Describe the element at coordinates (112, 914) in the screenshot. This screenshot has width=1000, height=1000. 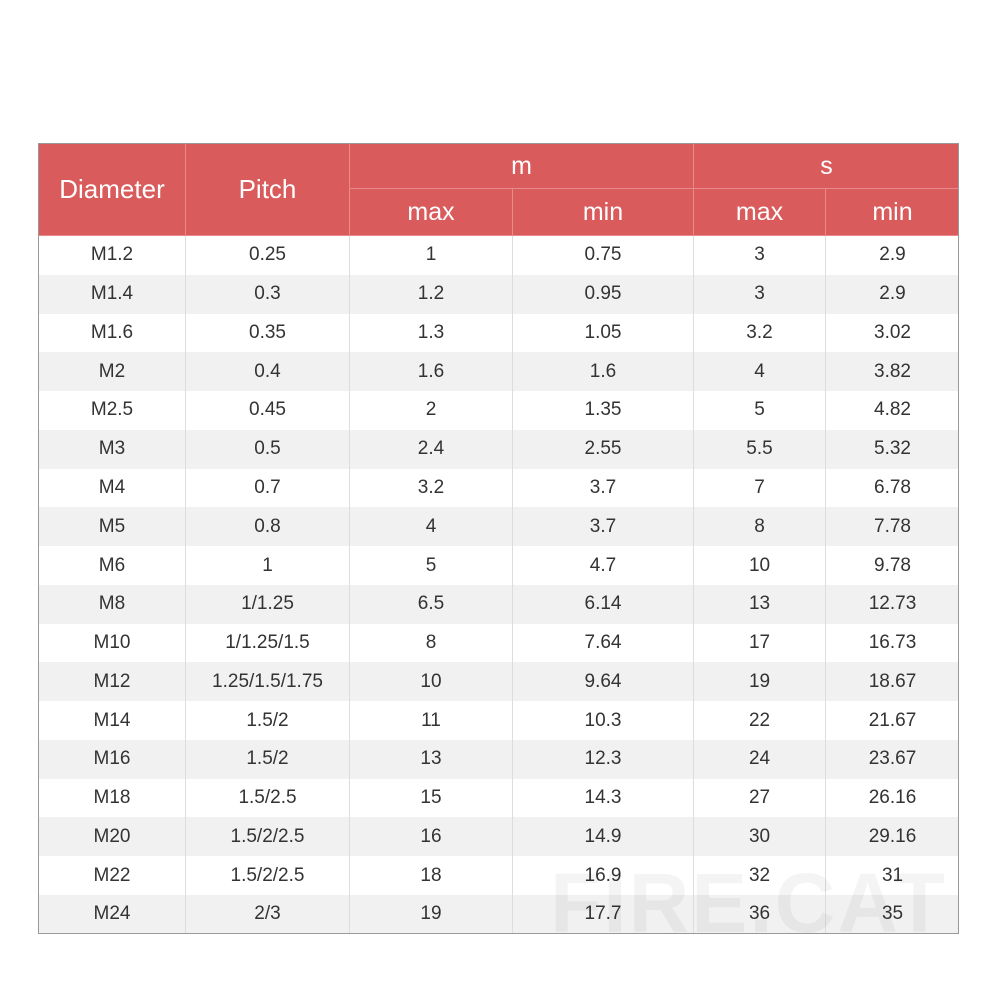
I see `table-cell: M24` at that location.